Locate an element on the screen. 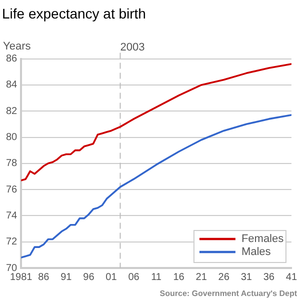 The width and height of the screenshot is (300, 300). x-tick-label: 31 is located at coordinates (246, 277).